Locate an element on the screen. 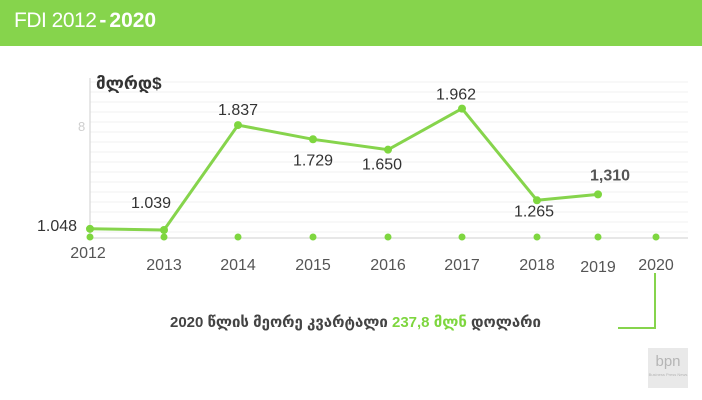 The image size is (702, 400). data-label: 1.837 is located at coordinates (238, 110).